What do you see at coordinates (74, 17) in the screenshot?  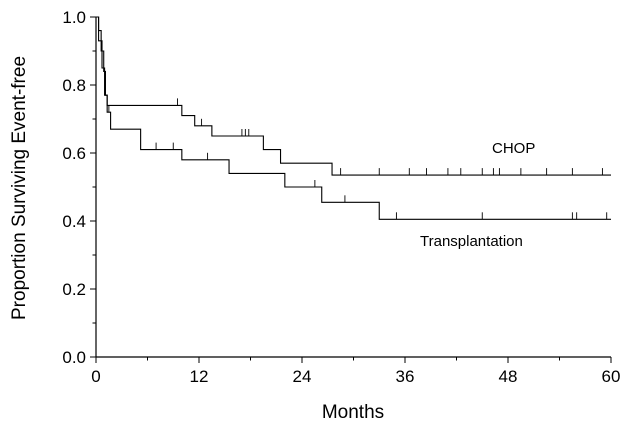 I see `y-tick-label: 1.0` at bounding box center [74, 17].